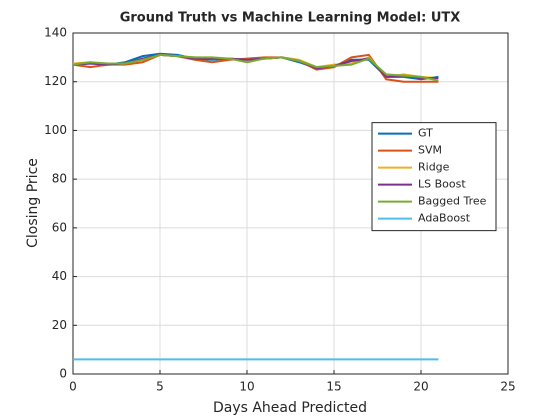  Describe the element at coordinates (430, 150) in the screenshot. I see `legend-label: SVM` at that location.